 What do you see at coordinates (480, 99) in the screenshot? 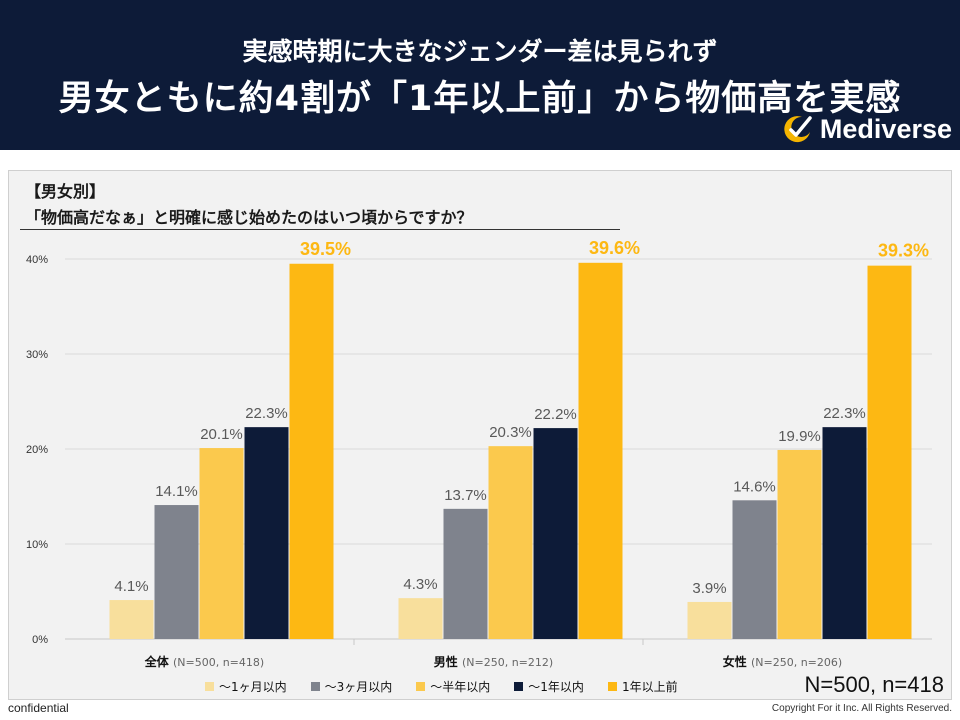
I see `page-title: 男女ともに約4割が「1年以上前」から物価高を実感` at bounding box center [480, 99].